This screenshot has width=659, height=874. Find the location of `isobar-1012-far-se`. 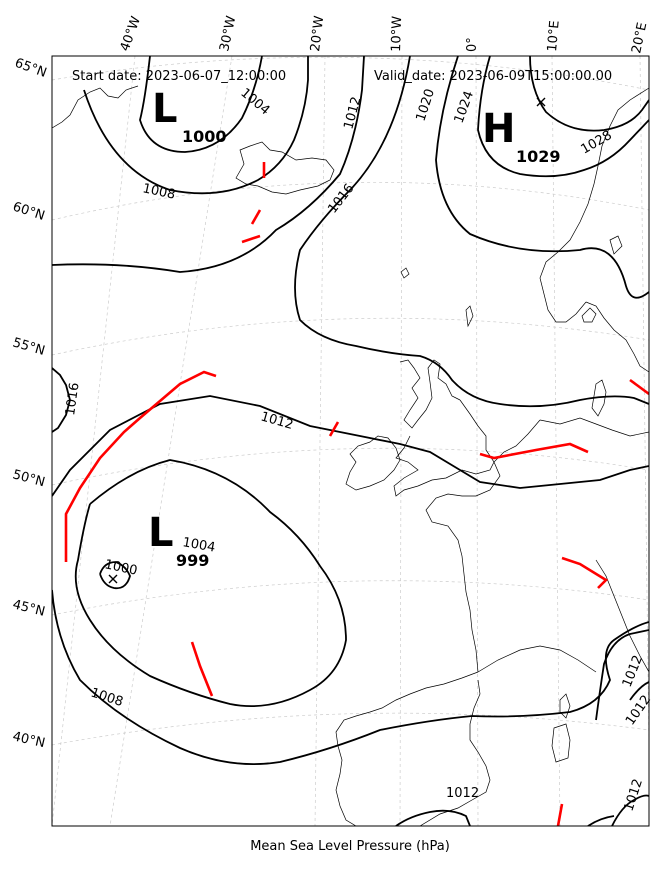

isobar-1012-far-se is located at coordinates (601, 820).